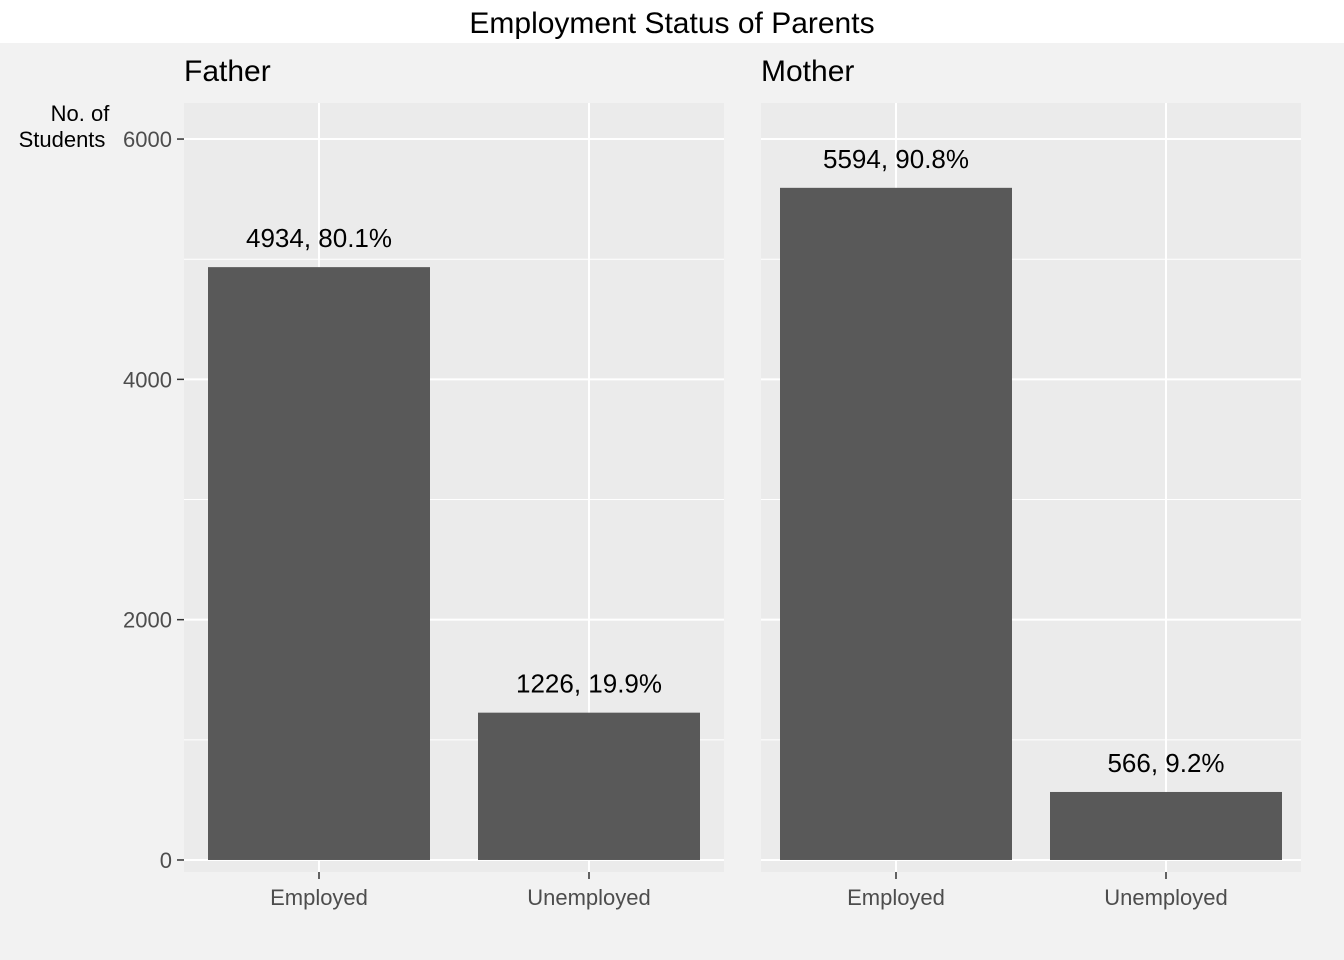  I want to click on y-axis-title-line-2: Students, so click(62, 139).